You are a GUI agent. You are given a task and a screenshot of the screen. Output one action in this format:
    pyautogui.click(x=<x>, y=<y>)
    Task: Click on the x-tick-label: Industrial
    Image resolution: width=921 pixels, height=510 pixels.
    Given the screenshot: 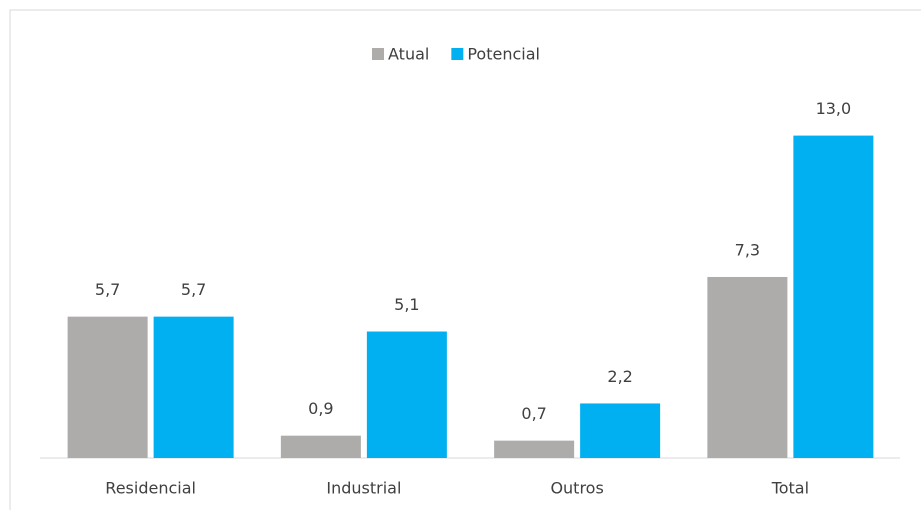 What is the action you would take?
    pyautogui.click(x=363, y=488)
    